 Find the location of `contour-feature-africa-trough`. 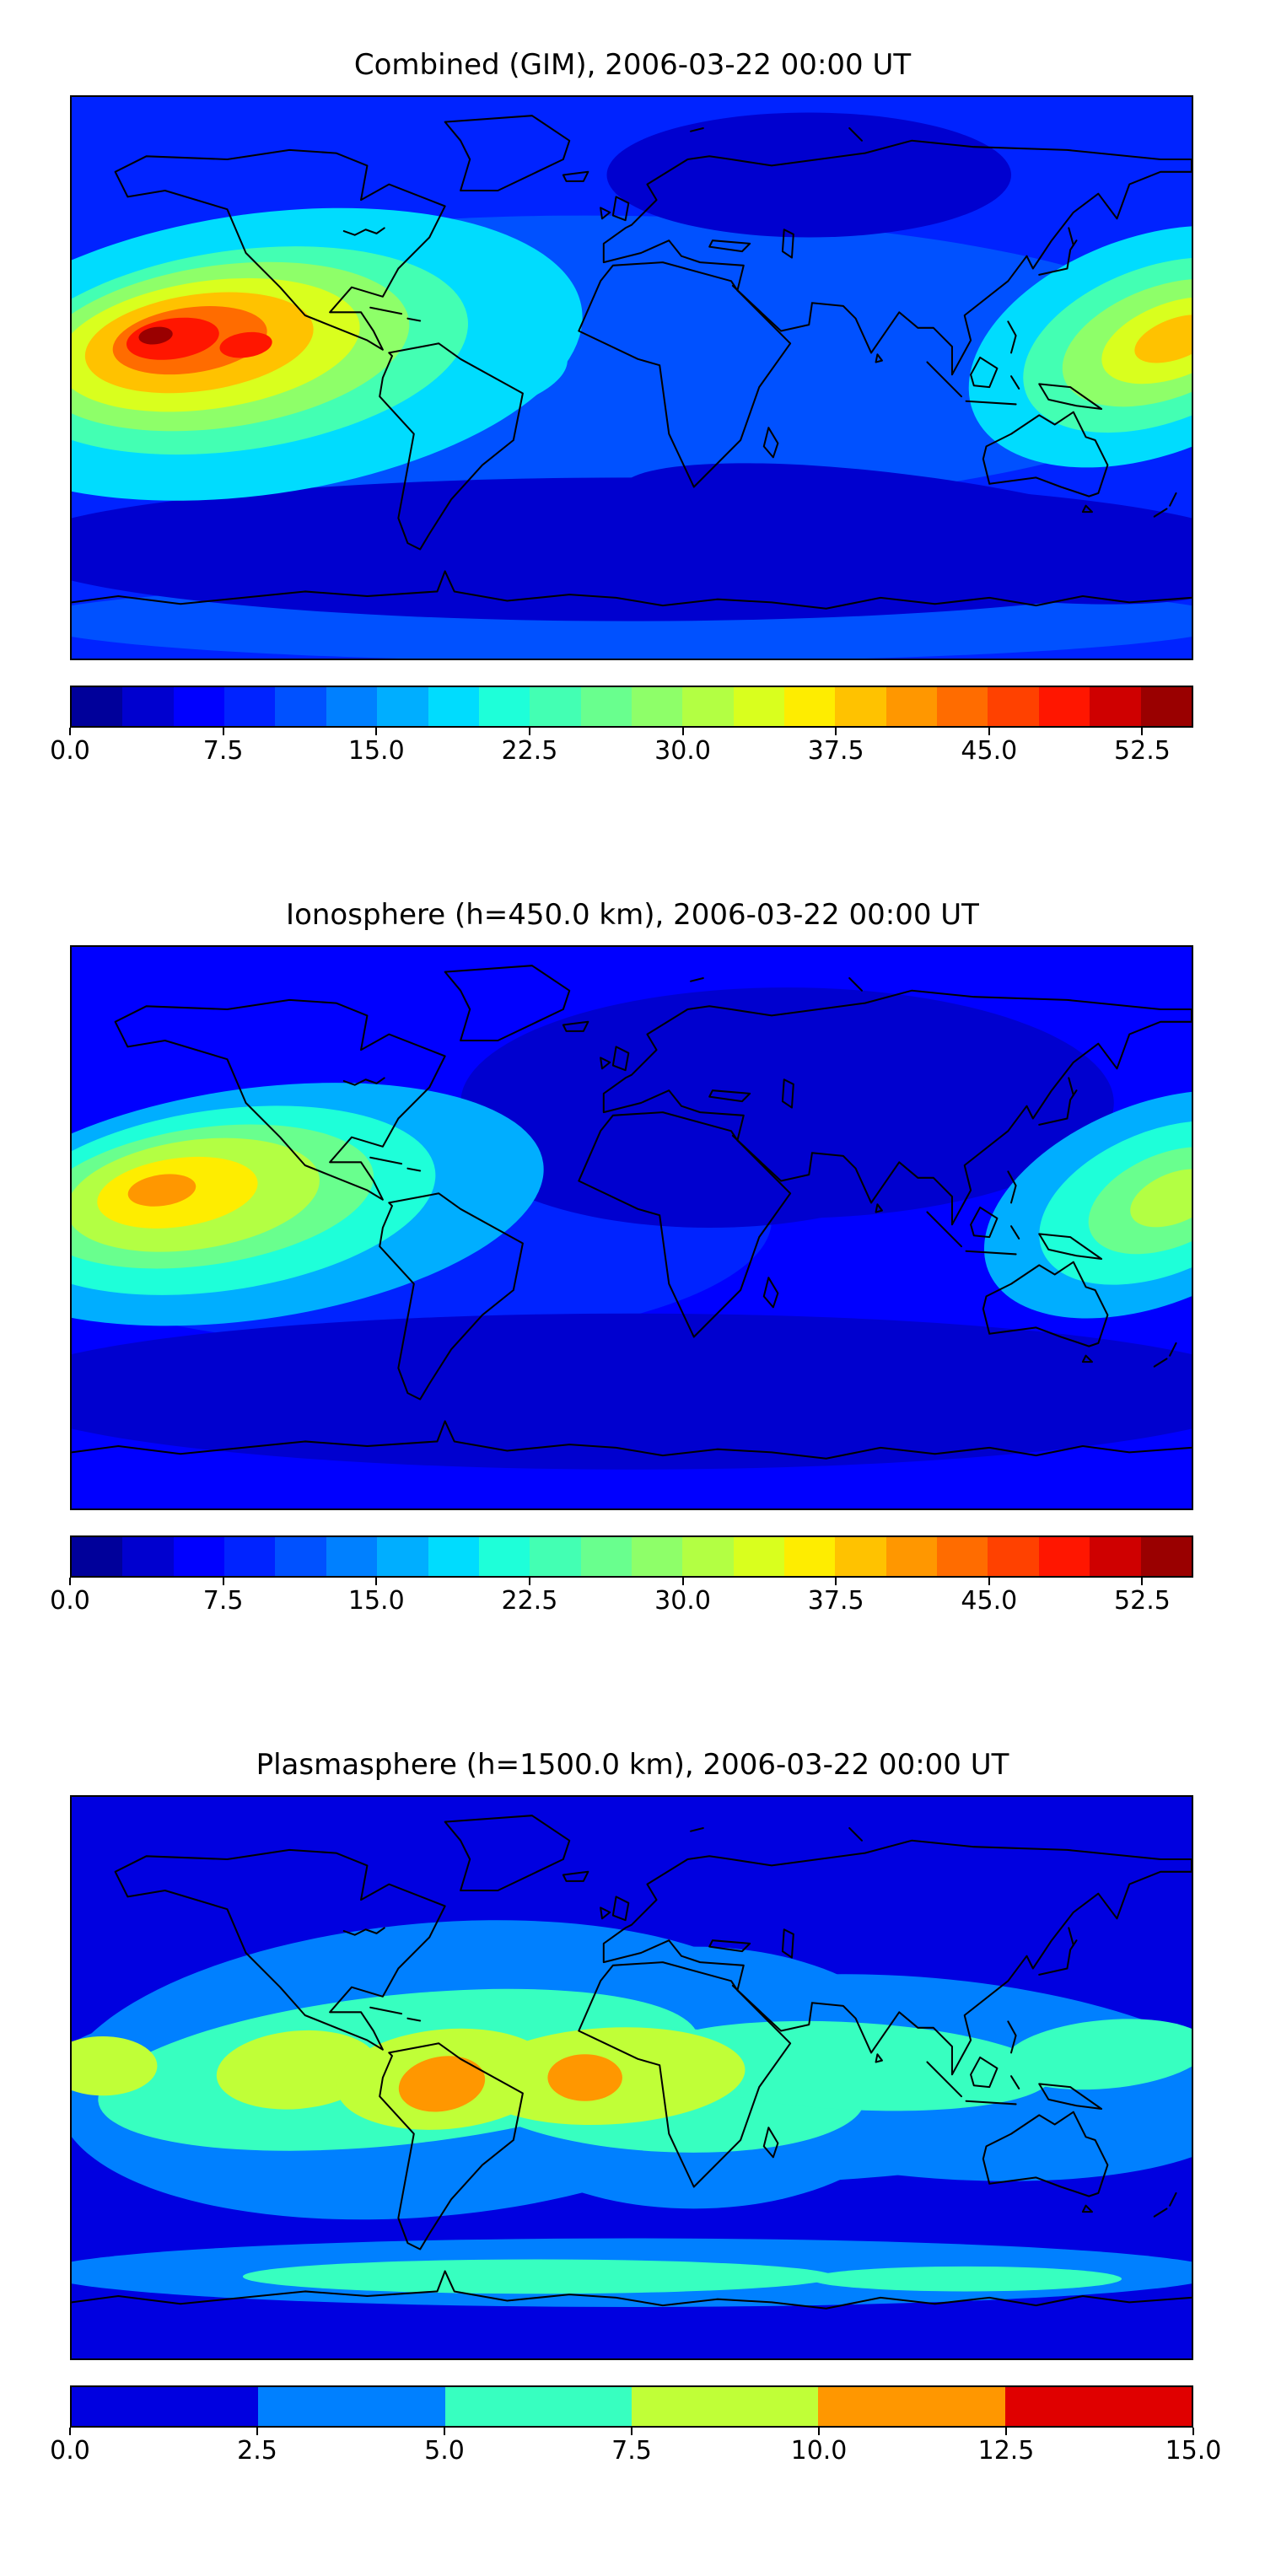

contour-feature-africa-trough is located at coordinates (710, 1134).